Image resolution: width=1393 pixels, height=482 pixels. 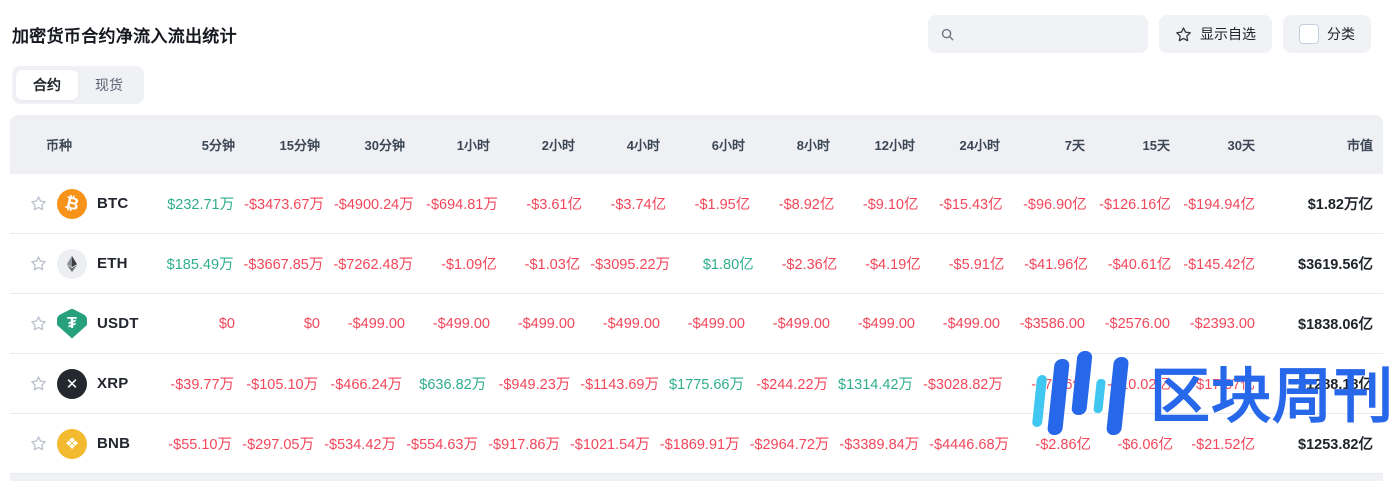 I want to click on xrp-coin-icon: ✕, so click(x=72, y=383).